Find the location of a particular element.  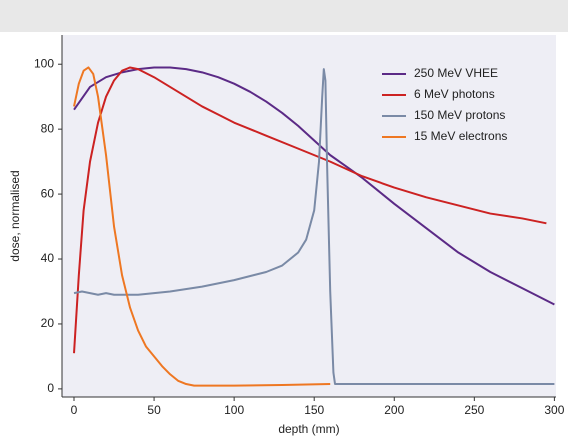

y-tick-label: 40 is located at coordinates (48, 258).